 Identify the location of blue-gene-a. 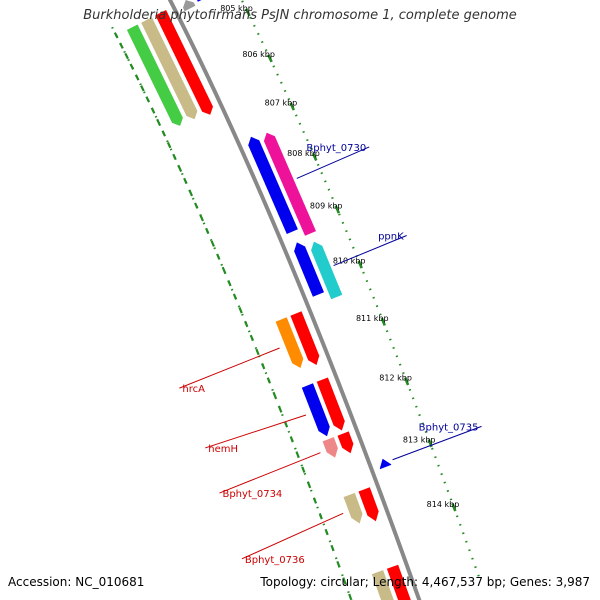
(273, 185).